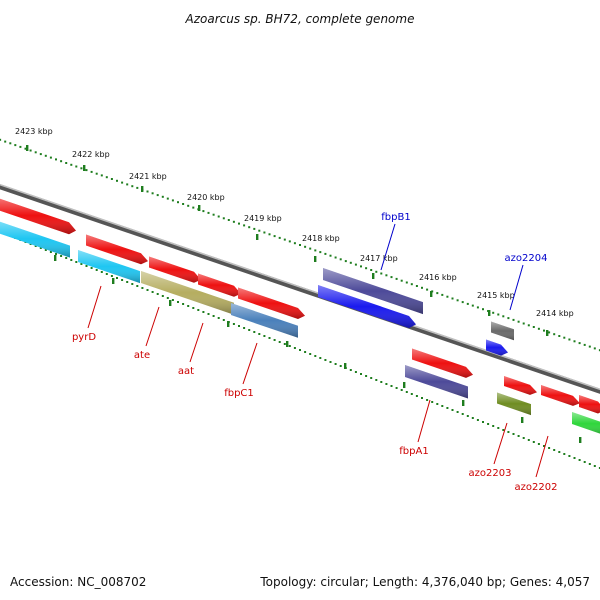 This screenshot has height=600, width=600. I want to click on gene-arrow-azo2203, so click(520, 385).